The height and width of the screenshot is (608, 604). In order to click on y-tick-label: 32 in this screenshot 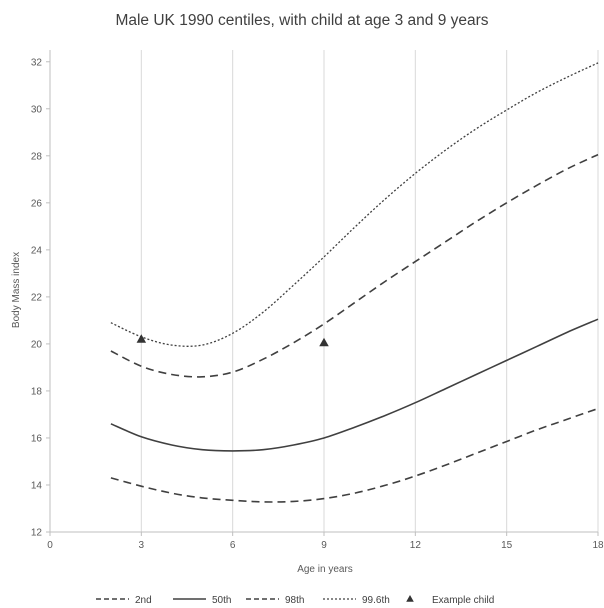, I will do `click(37, 62)`.